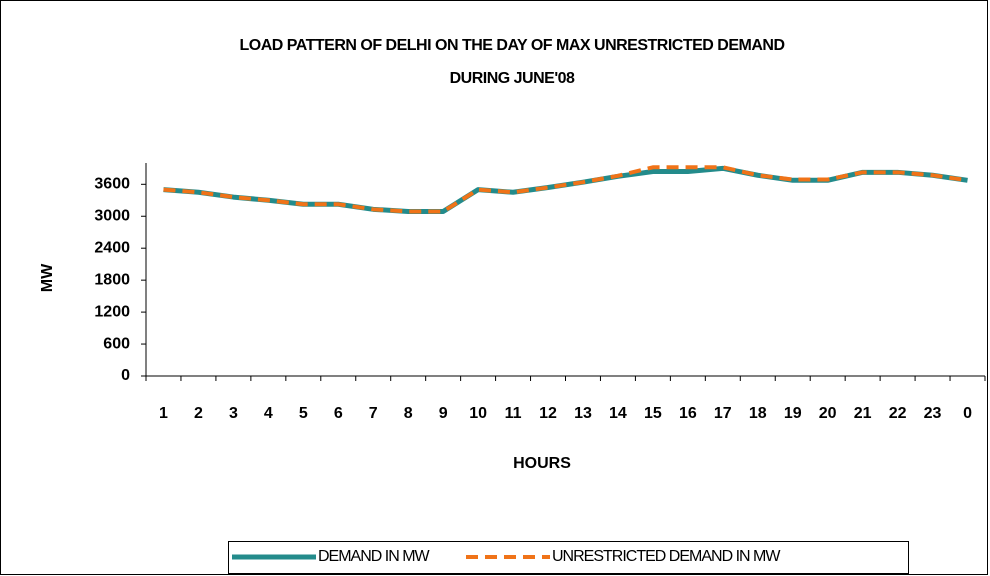 Image resolution: width=990 pixels, height=576 pixels. I want to click on x-tick-label: 21, so click(863, 413).